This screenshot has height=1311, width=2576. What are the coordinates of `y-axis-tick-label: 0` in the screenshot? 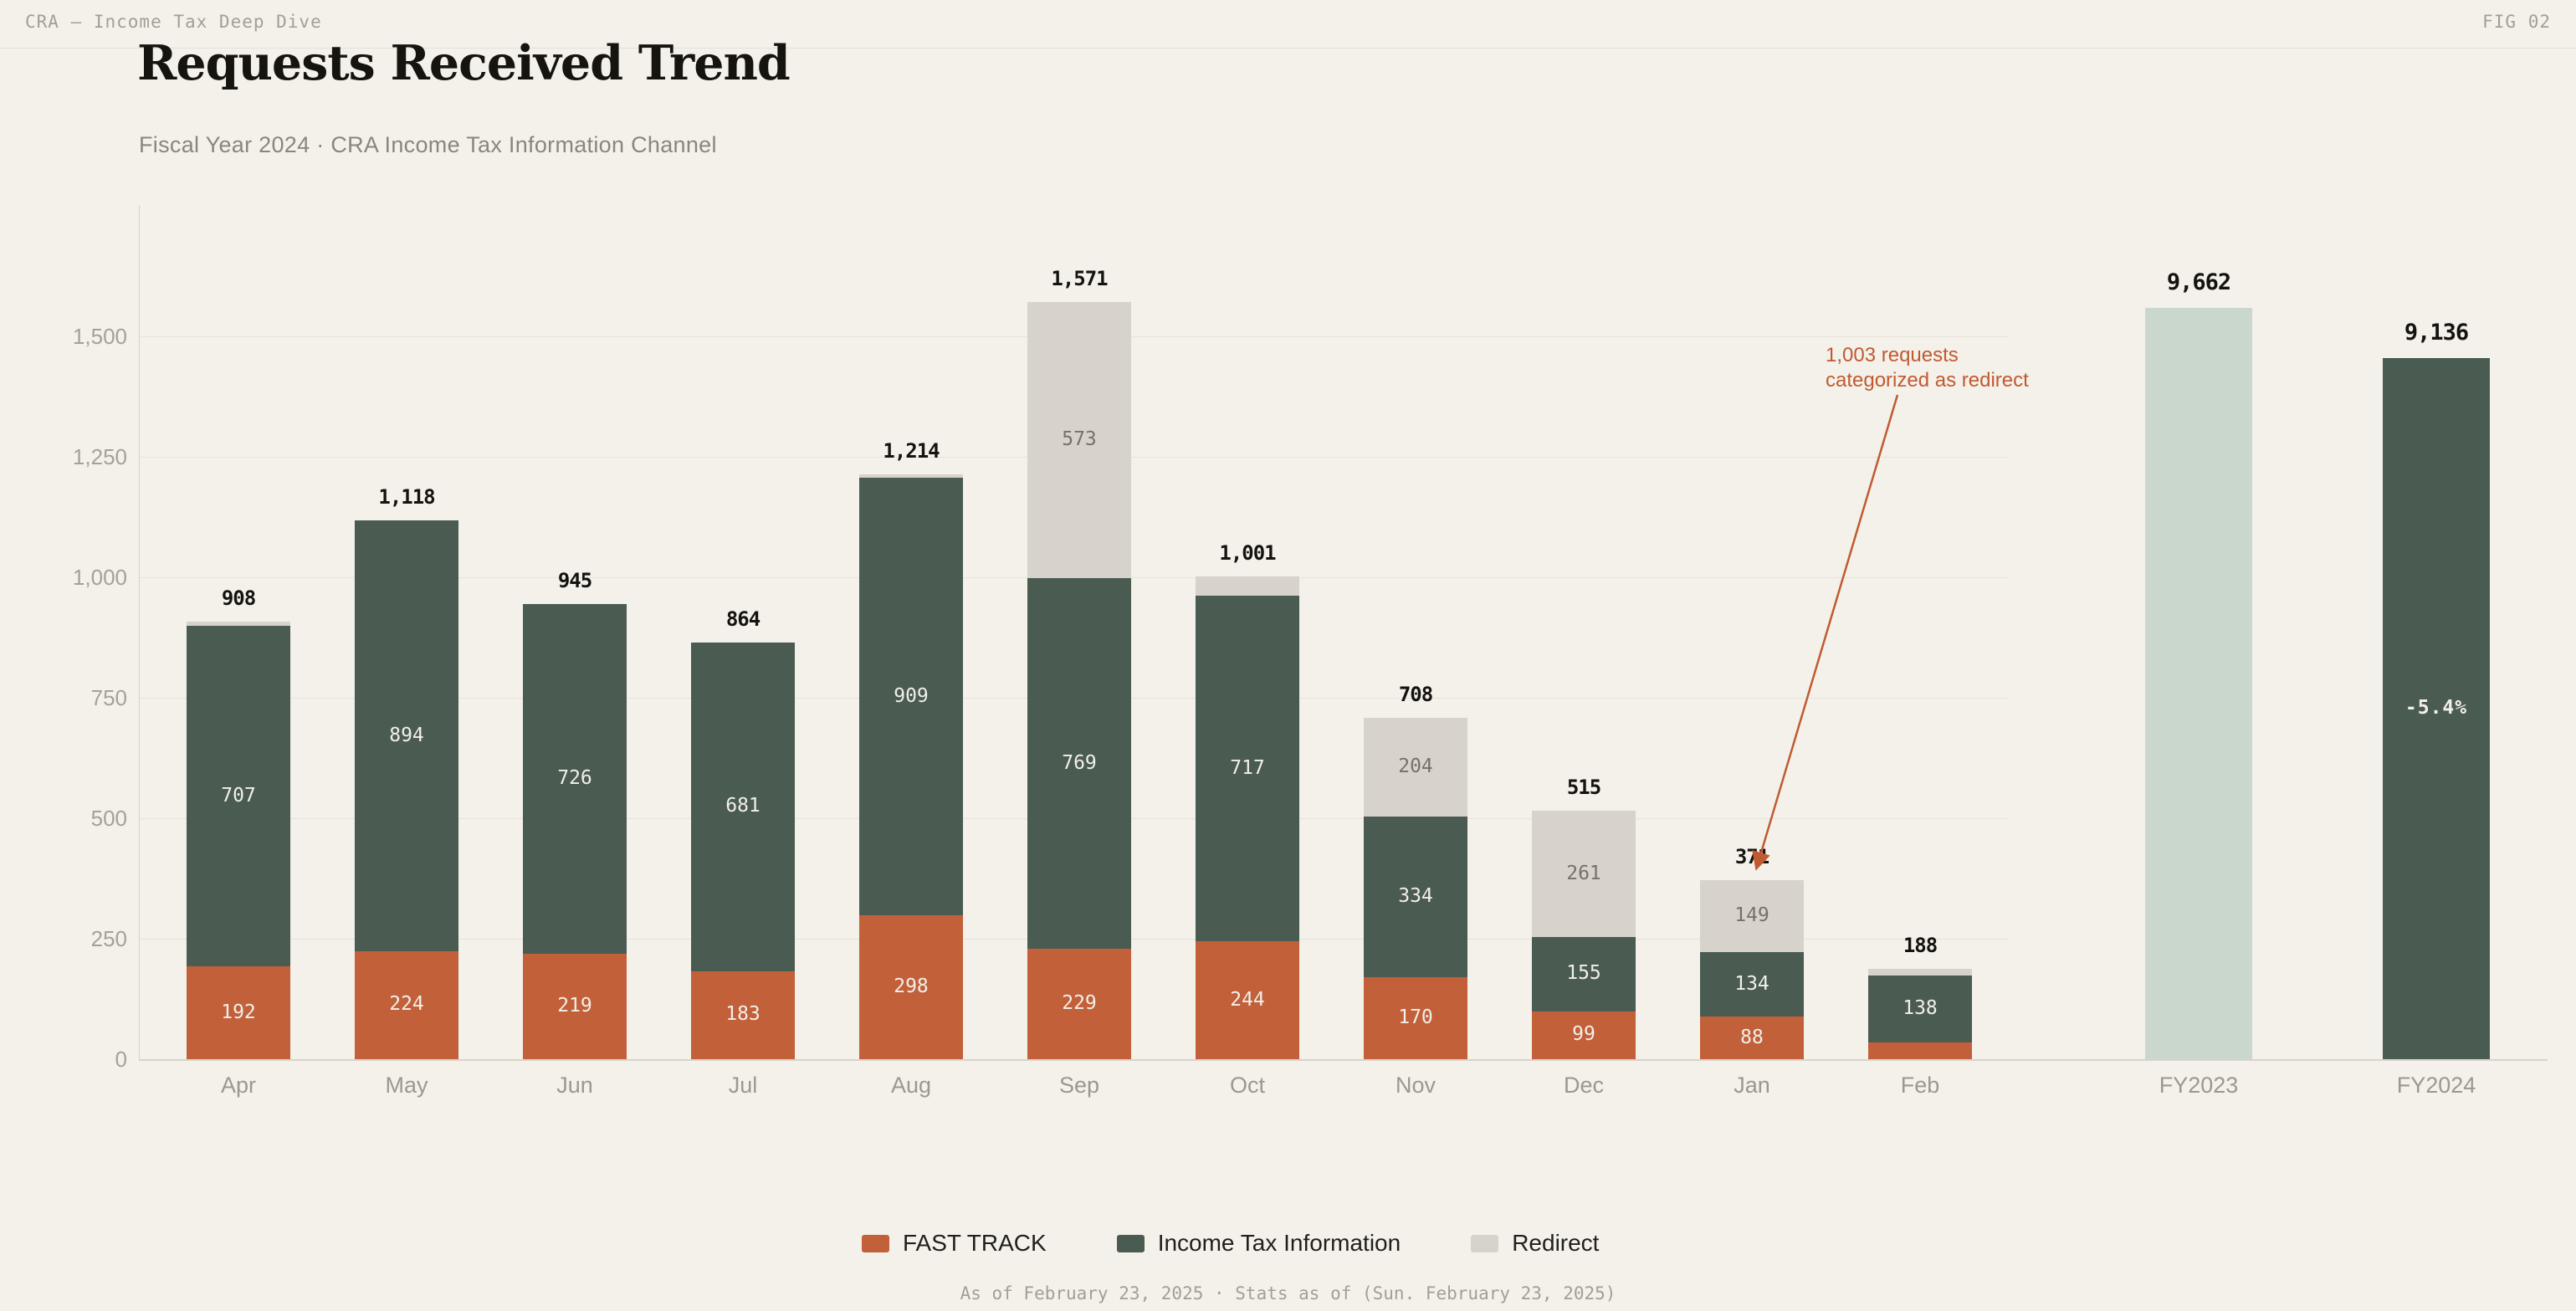 It's located at (121, 1059).